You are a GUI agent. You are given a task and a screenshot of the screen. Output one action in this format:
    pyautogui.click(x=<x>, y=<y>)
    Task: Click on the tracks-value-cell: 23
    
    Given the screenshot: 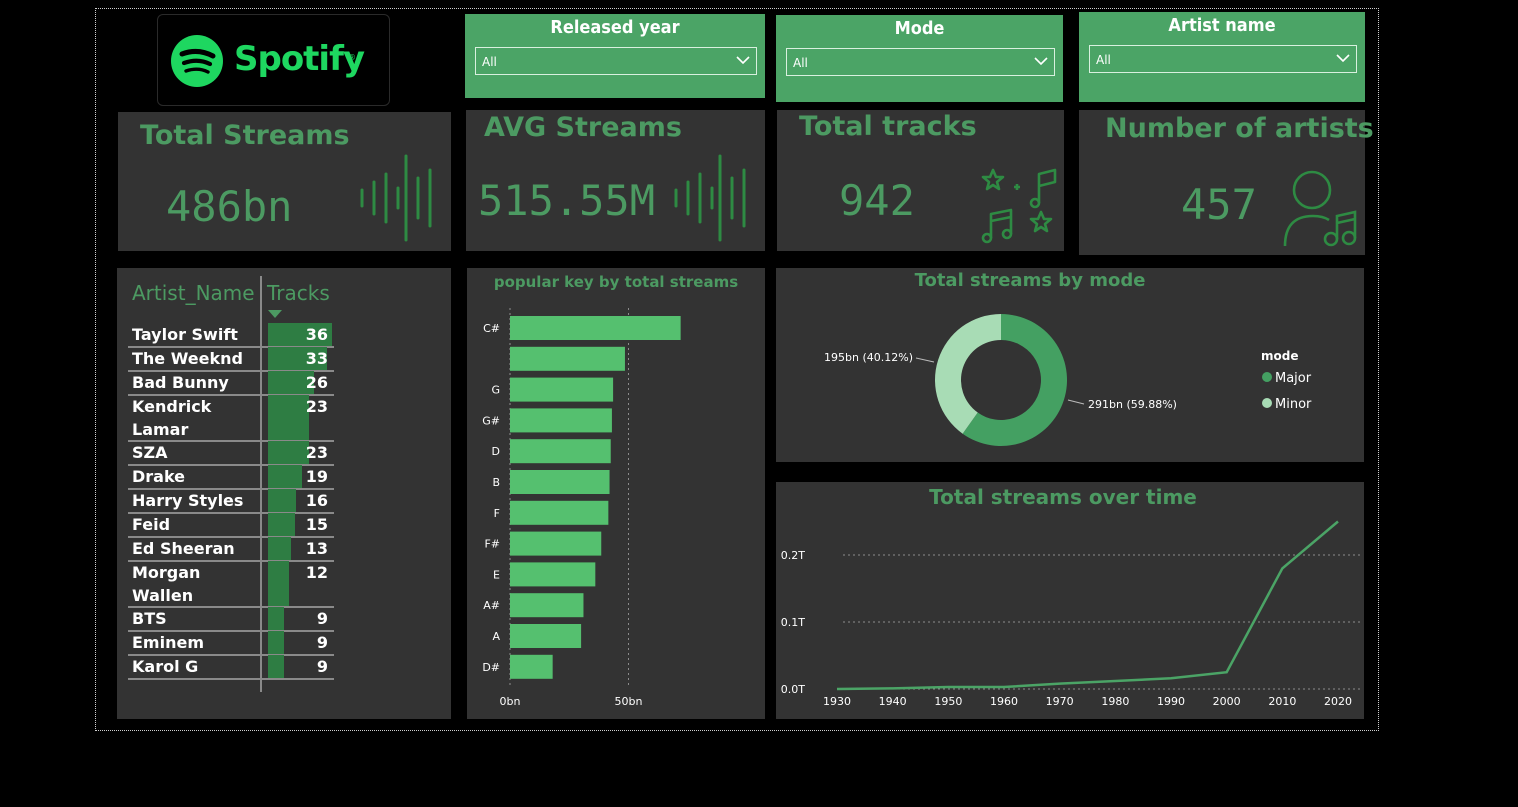 What is the action you would take?
    pyautogui.click(x=316, y=406)
    